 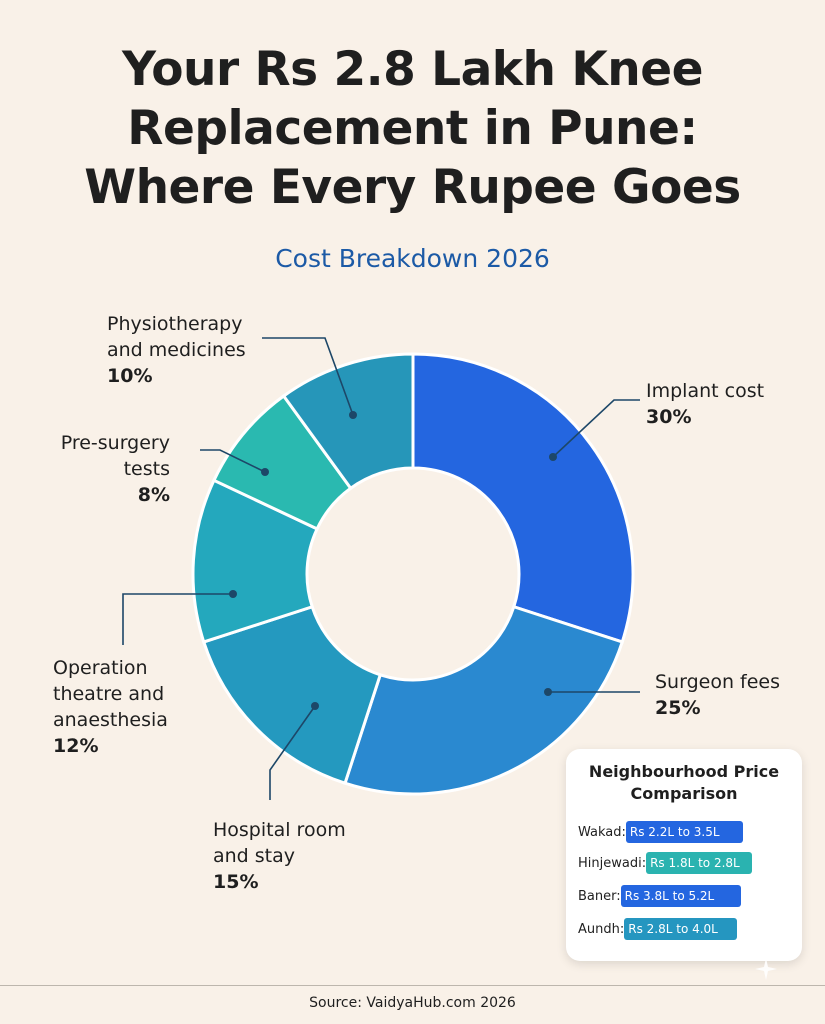 I want to click on price-range-bar: Rs 2.2L to 3.5L, so click(x=684, y=832).